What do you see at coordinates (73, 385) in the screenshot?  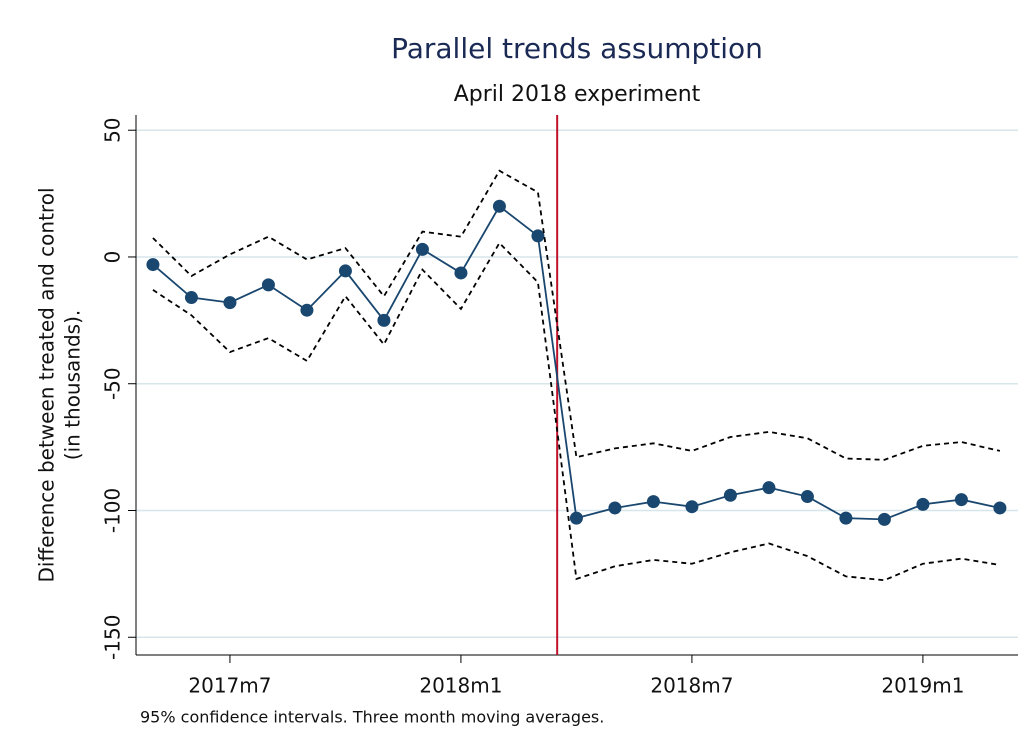 I see `y-axis-label: (in thousands).` at bounding box center [73, 385].